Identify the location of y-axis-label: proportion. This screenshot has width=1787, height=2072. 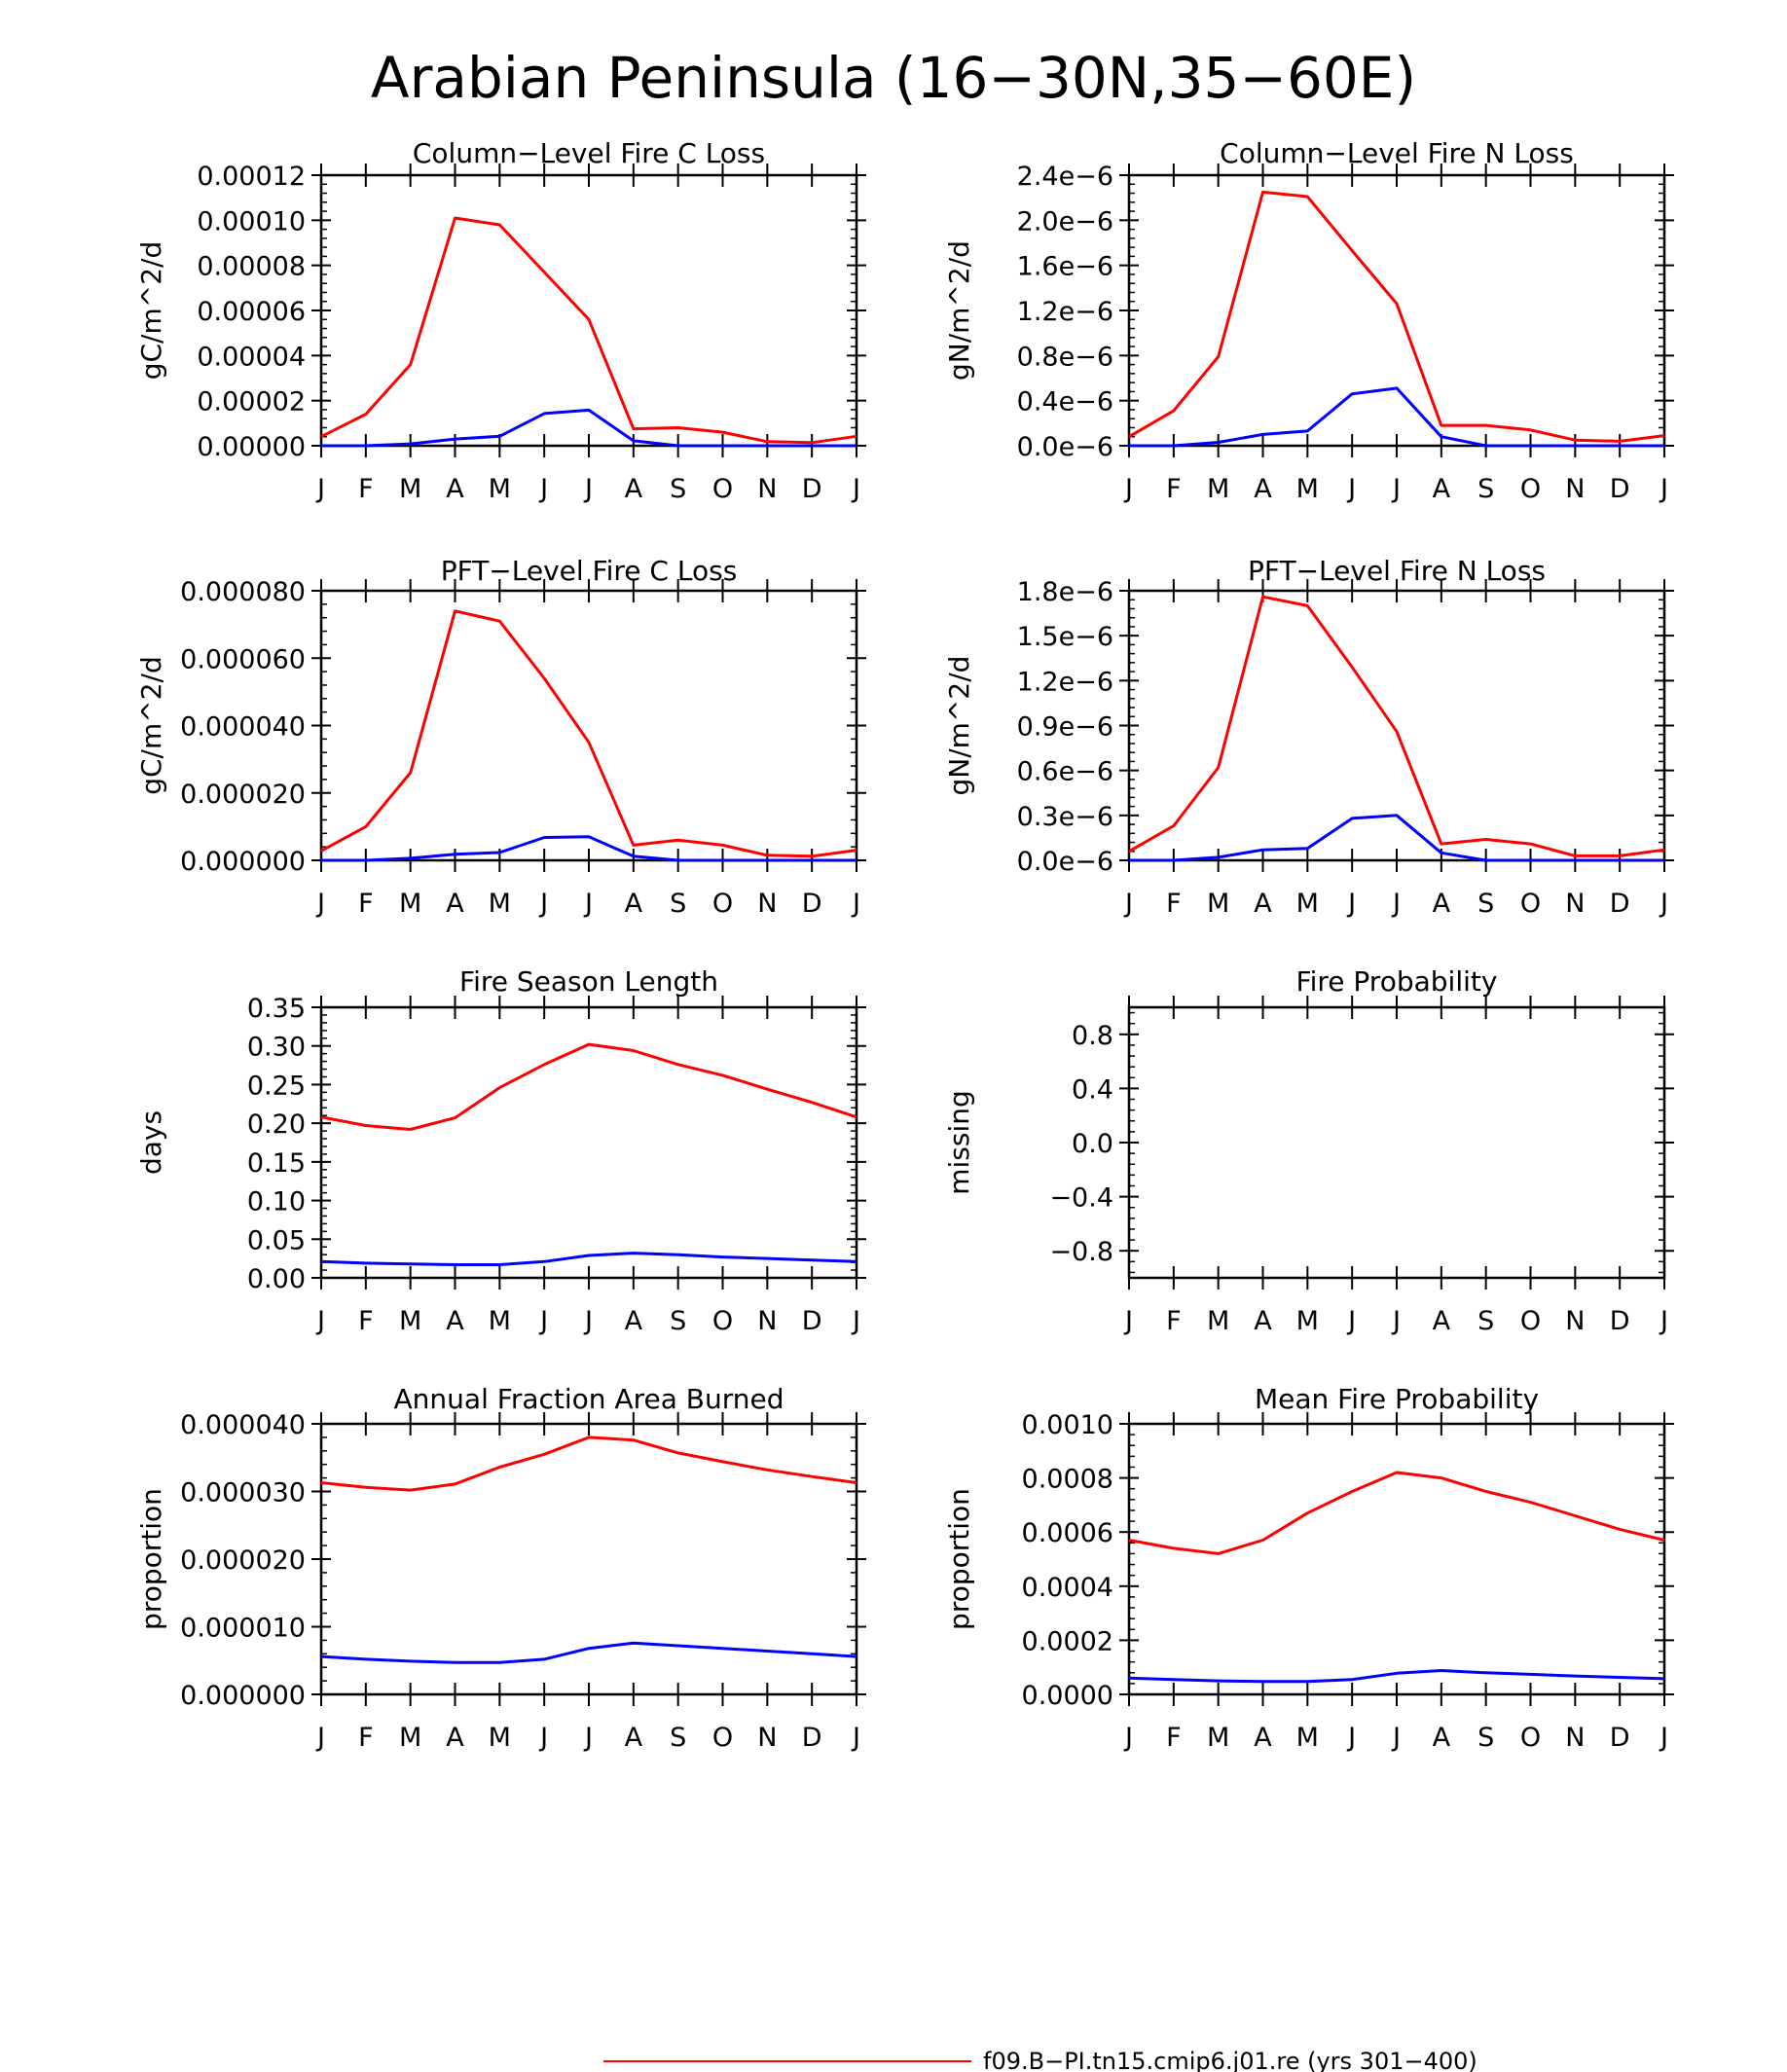
(959, 1559).